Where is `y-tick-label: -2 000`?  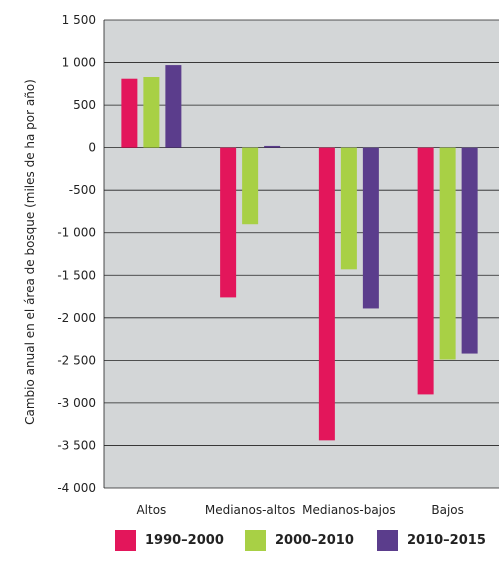 y-tick-label: -2 000 is located at coordinates (76, 318).